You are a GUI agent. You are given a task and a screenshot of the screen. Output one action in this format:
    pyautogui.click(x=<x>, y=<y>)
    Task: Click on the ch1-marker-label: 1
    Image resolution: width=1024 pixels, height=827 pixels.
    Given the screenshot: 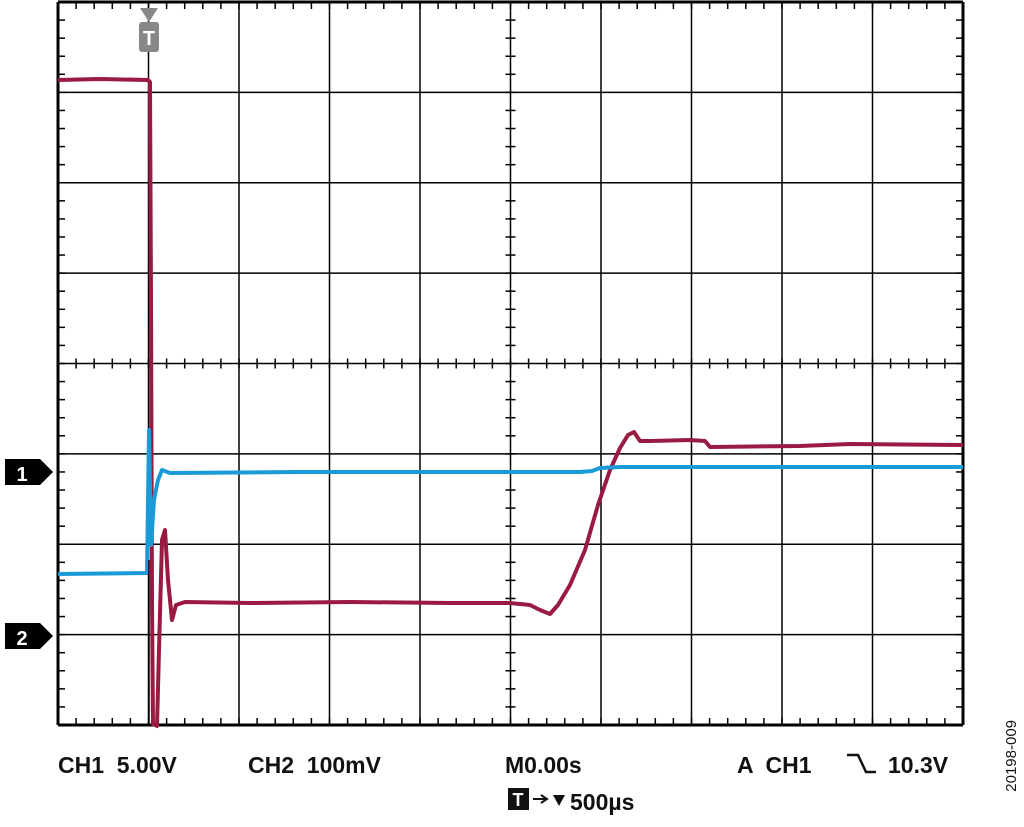 What is the action you would take?
    pyautogui.click(x=21, y=475)
    